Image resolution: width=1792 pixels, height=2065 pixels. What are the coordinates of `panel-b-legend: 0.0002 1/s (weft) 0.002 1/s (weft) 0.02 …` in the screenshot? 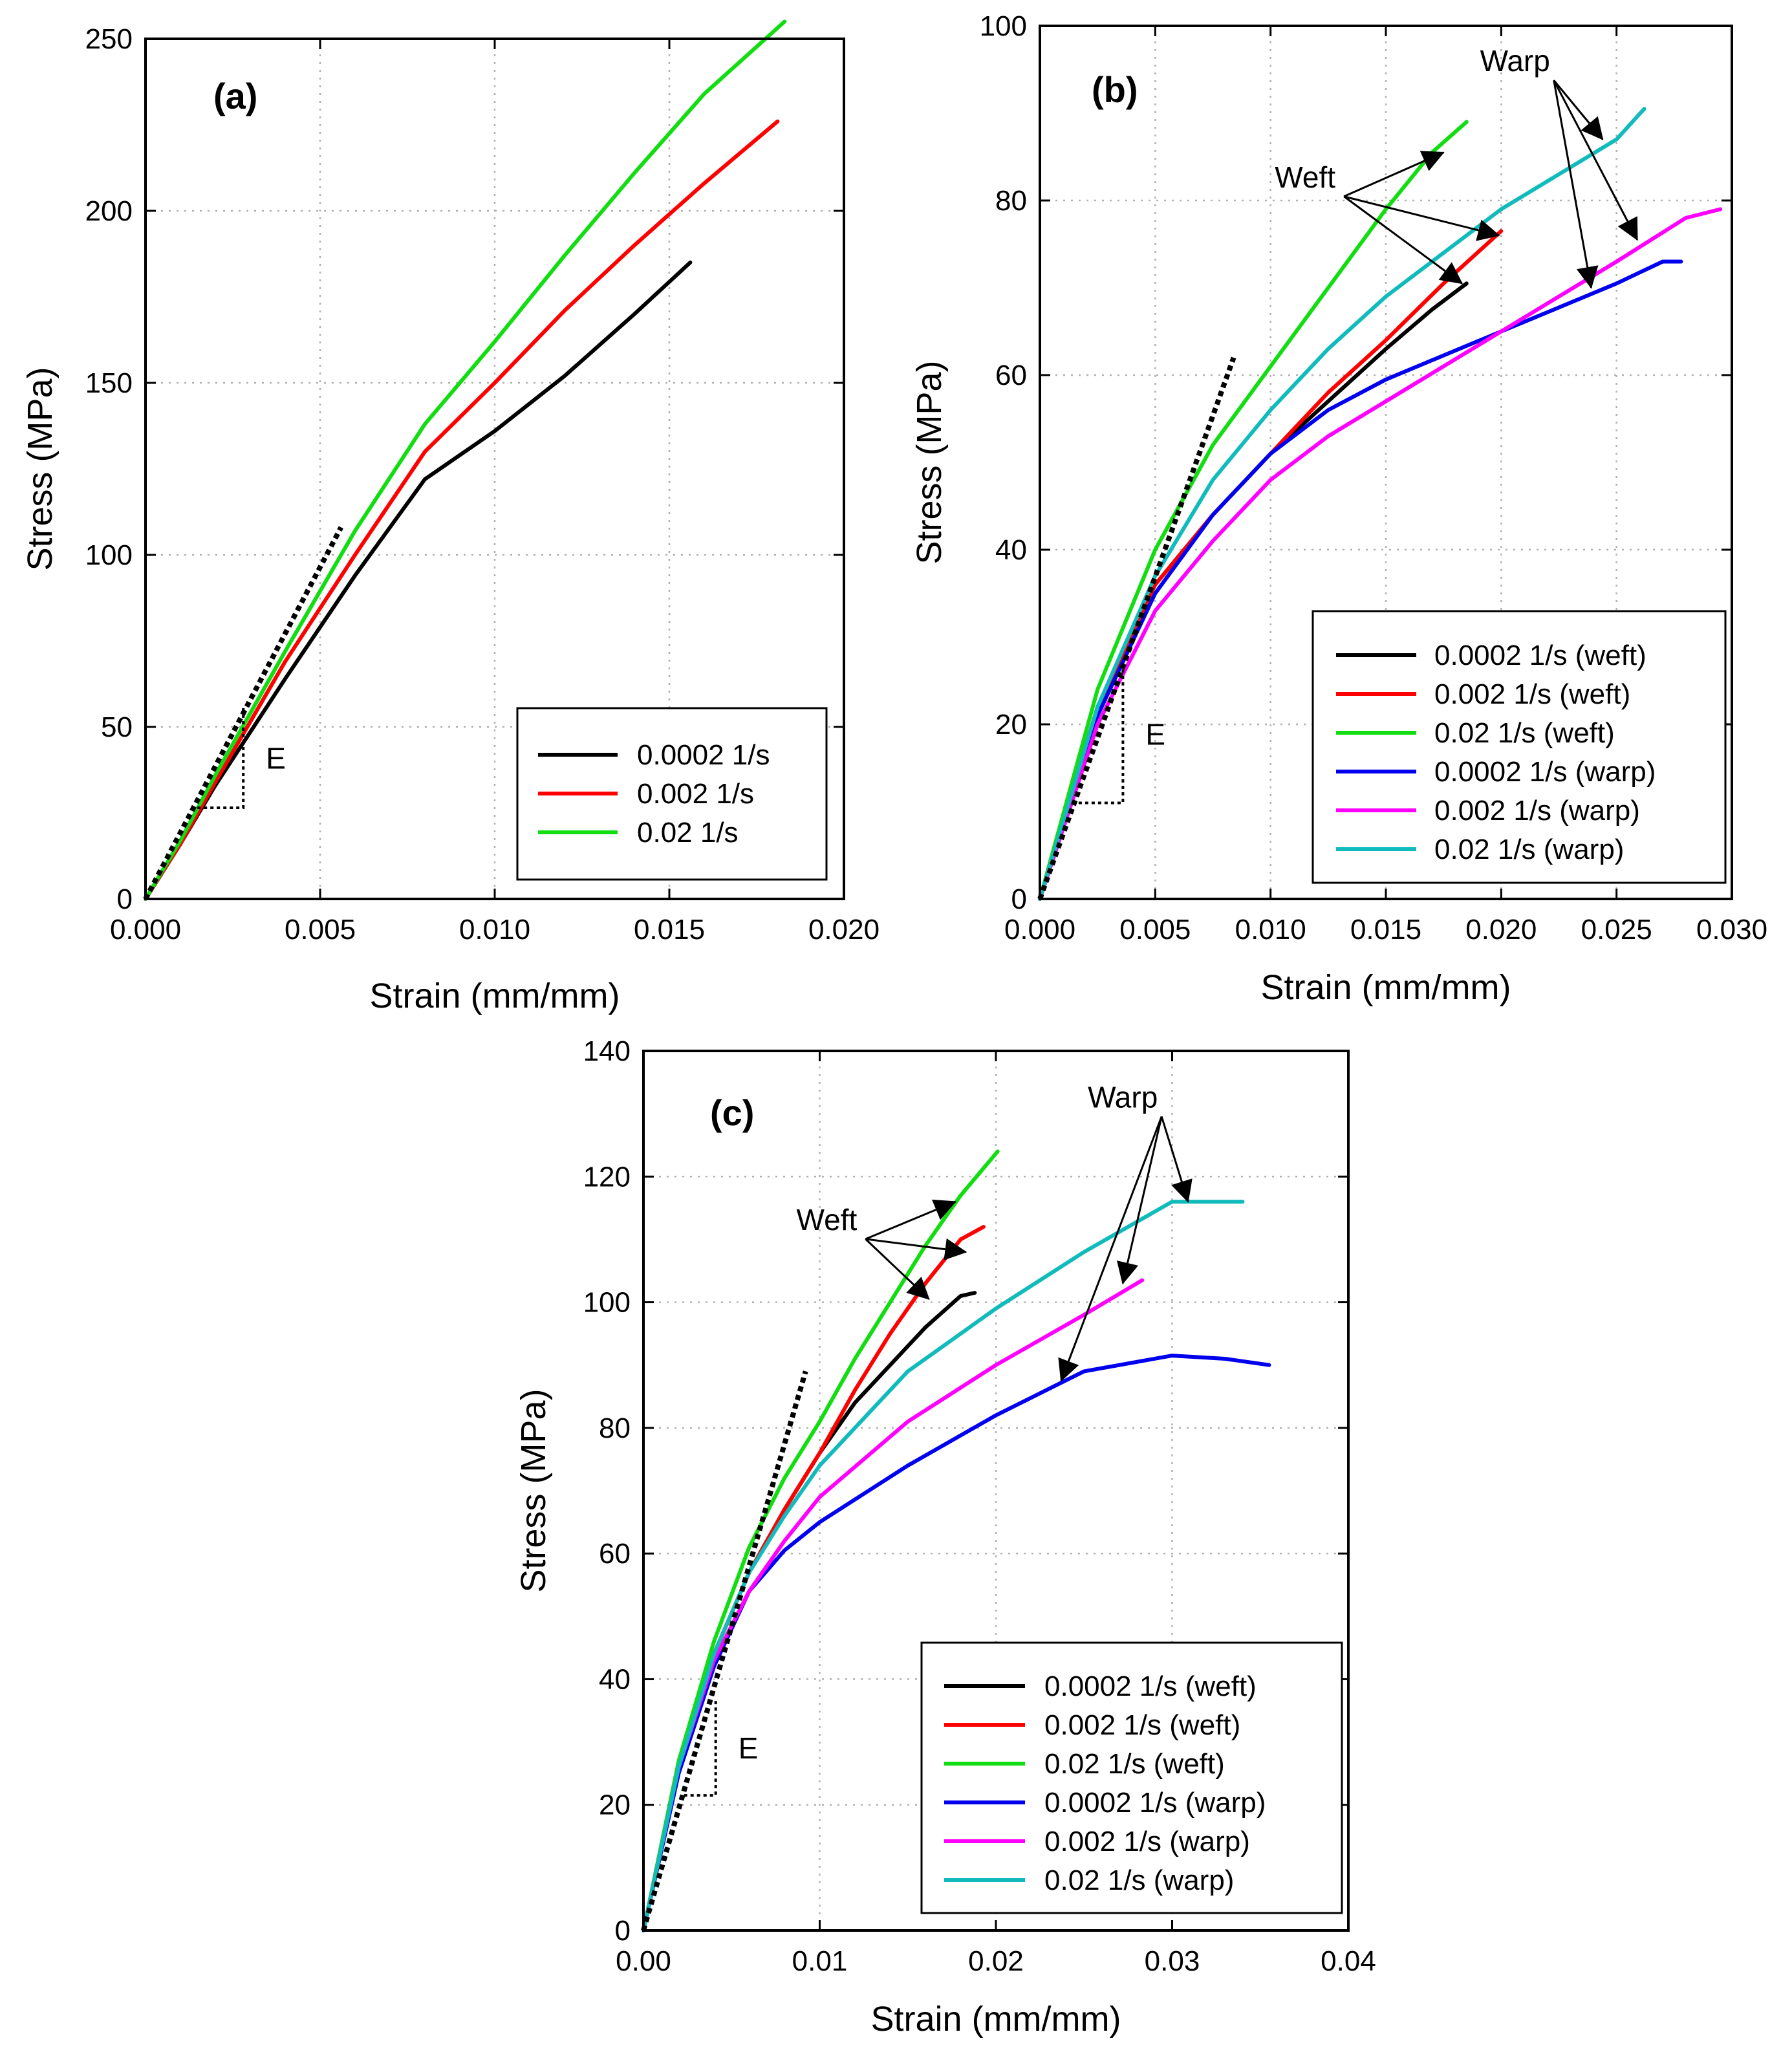 It's located at (1519, 747).